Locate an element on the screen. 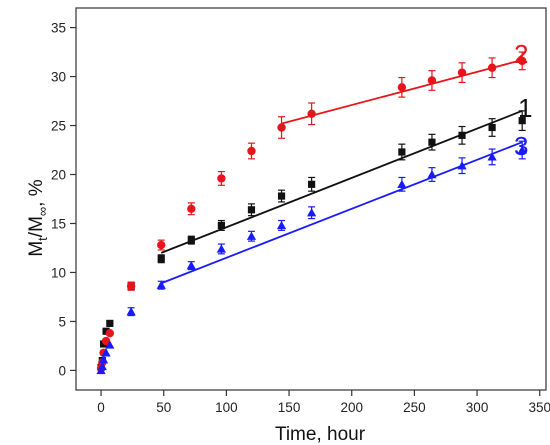 This screenshot has width=550, height=445. y-tick-label: 35 is located at coordinates (58, 28).